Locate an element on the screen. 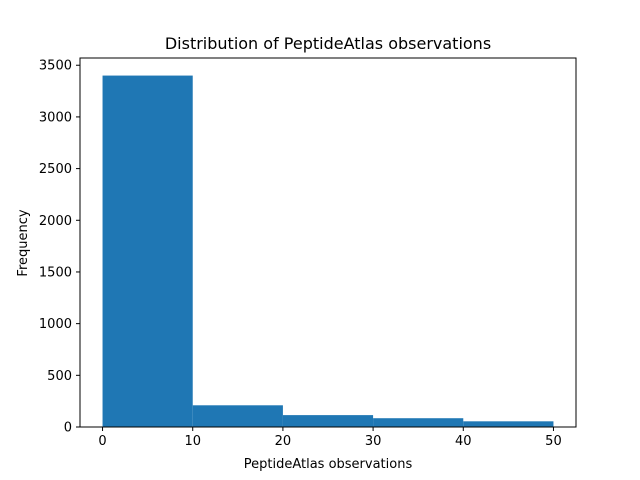  y-axis-ticks: 0 500 1000 1500 2000 2500 3000 3500 is located at coordinates (59, 247).